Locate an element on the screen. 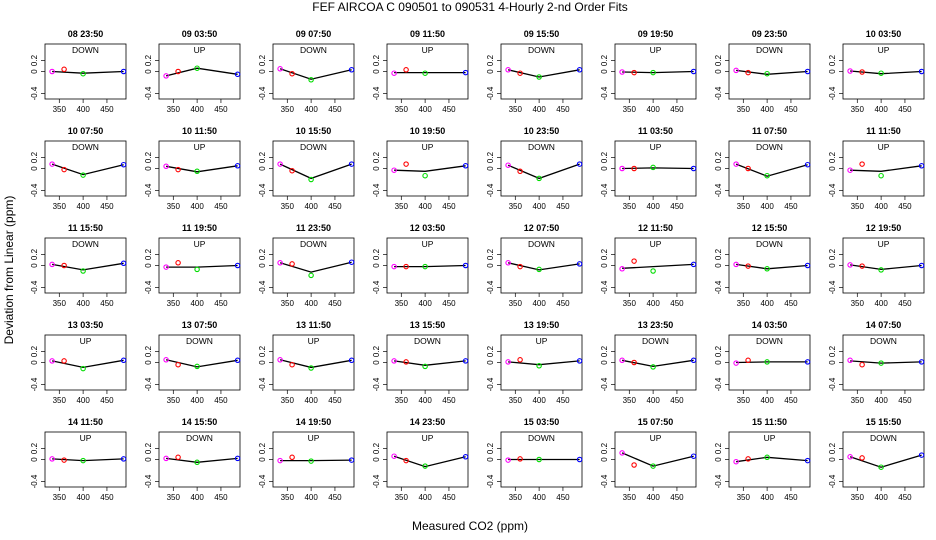  panel: 12 15:50 DOWN -0.4 0 0.2 350 400 450 is located at coordinates (762, 265).